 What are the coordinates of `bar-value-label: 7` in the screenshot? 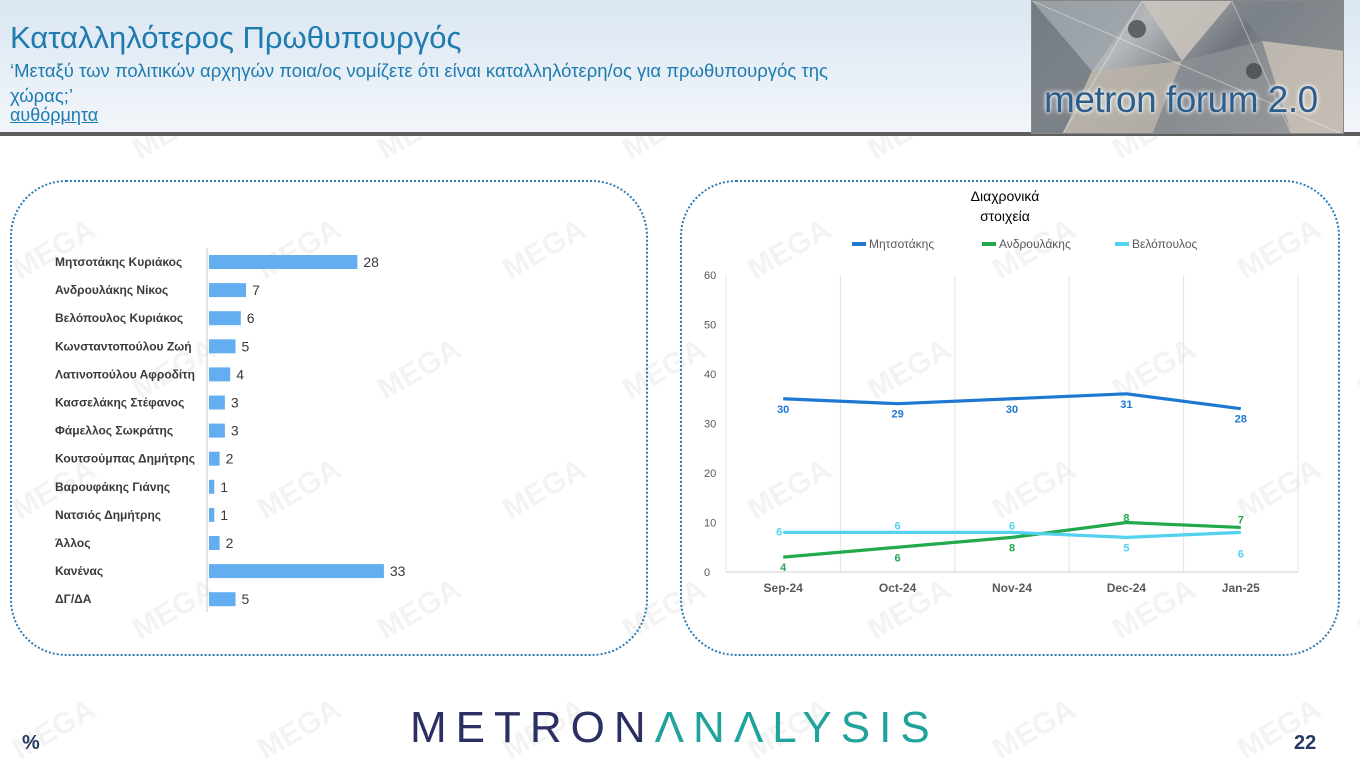 It's located at (256, 290).